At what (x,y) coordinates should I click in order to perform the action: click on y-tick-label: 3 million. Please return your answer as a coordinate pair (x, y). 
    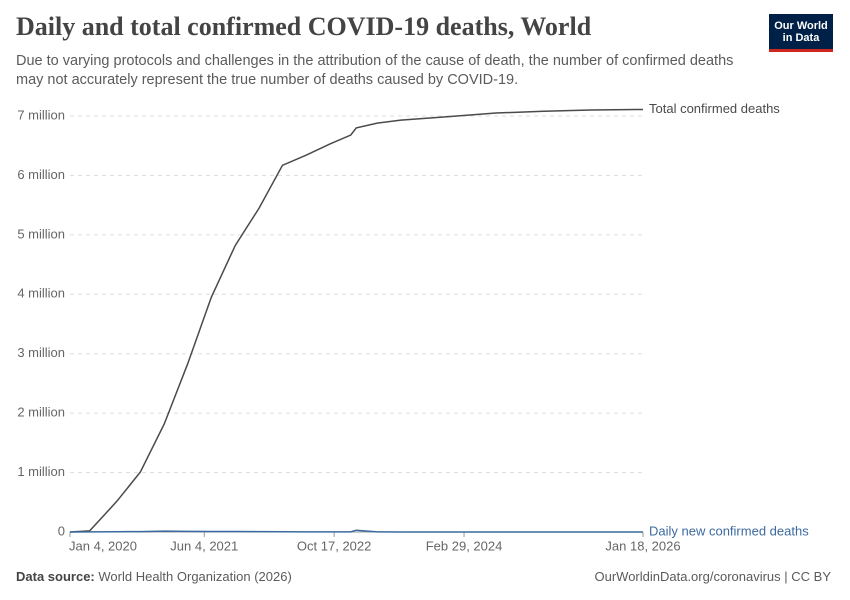
    Looking at the image, I should click on (41, 352).